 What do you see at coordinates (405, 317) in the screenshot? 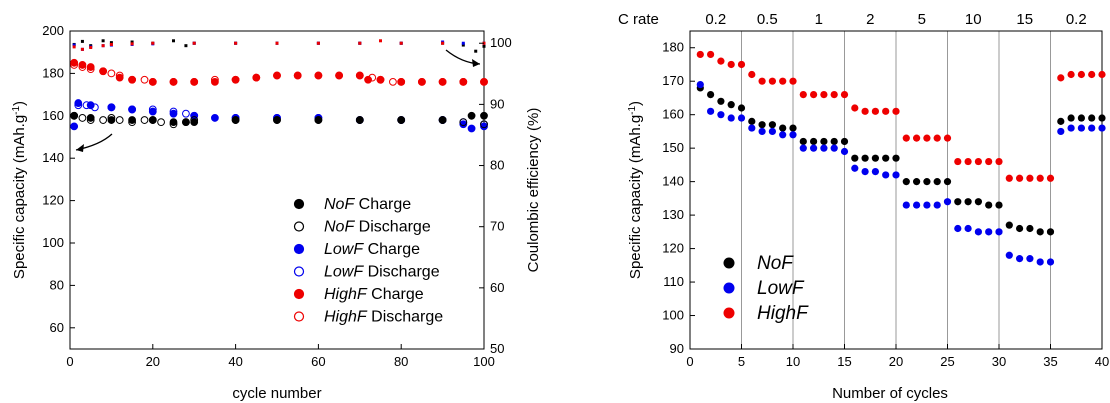
I see `left-legend-label-rest: Discharge` at bounding box center [405, 317].